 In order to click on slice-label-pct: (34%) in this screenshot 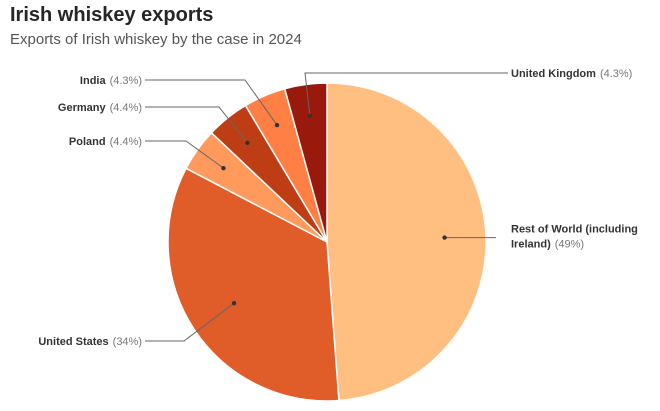, I will do `click(127, 342)`.